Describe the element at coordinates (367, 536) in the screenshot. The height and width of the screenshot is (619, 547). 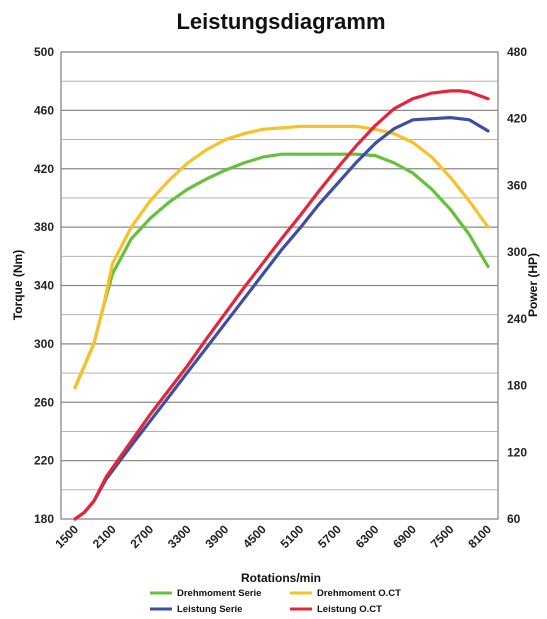
I see `x-tick-label: 6300` at that location.